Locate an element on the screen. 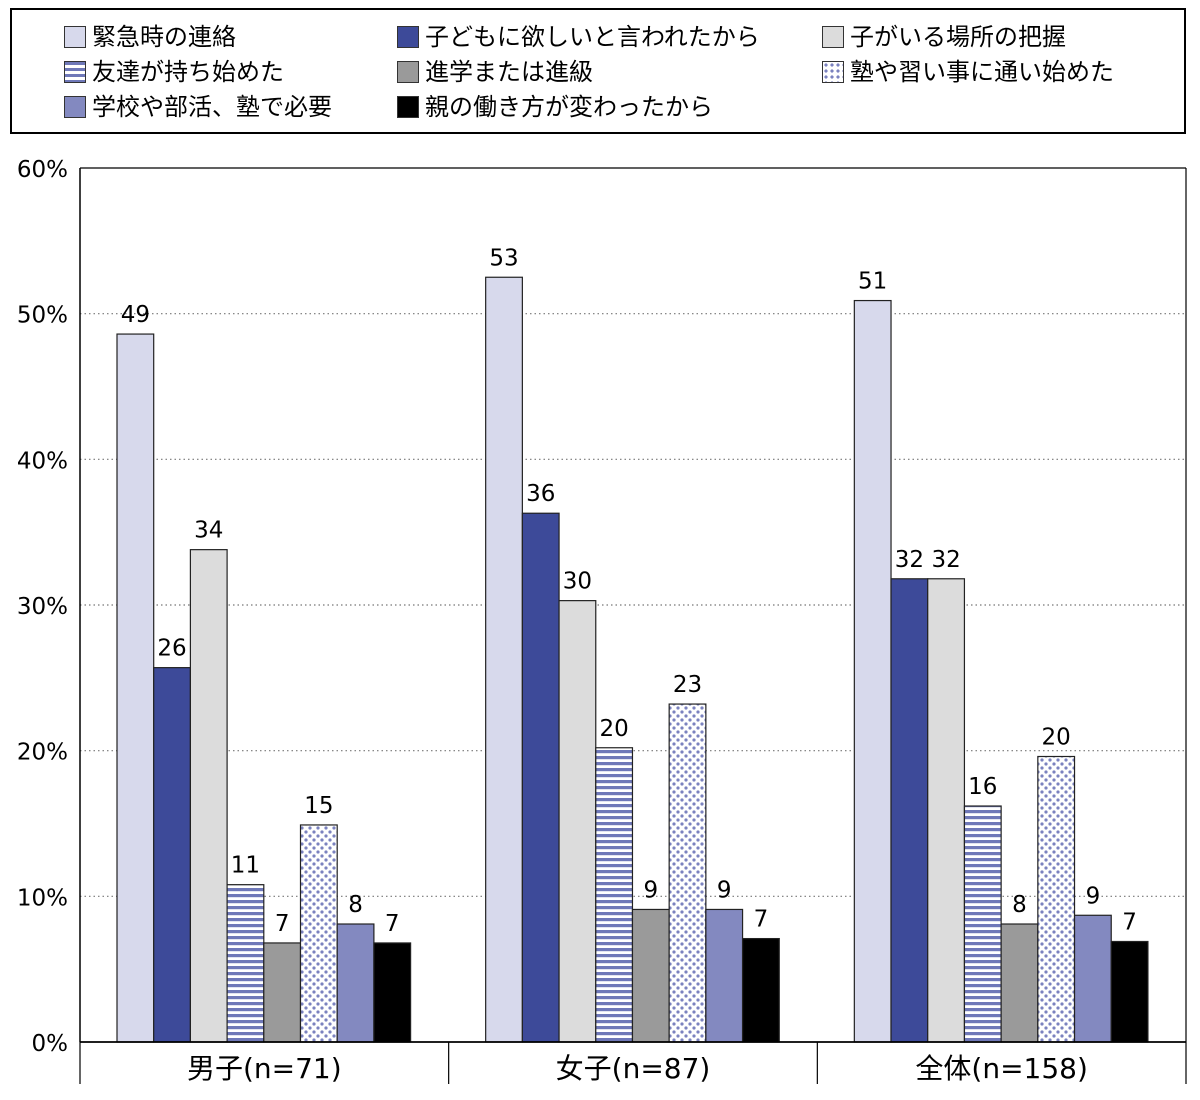 The height and width of the screenshot is (1100, 1200). legend-label: 塾や習い事に通い始めた is located at coordinates (982, 72).